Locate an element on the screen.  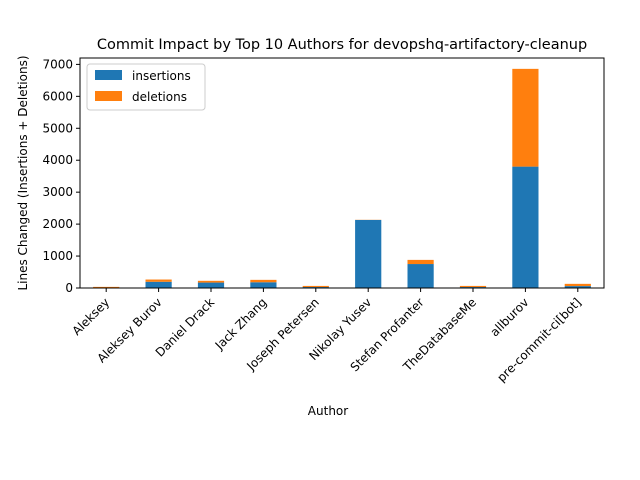
x-tick-label: allburov is located at coordinates (509, 317).